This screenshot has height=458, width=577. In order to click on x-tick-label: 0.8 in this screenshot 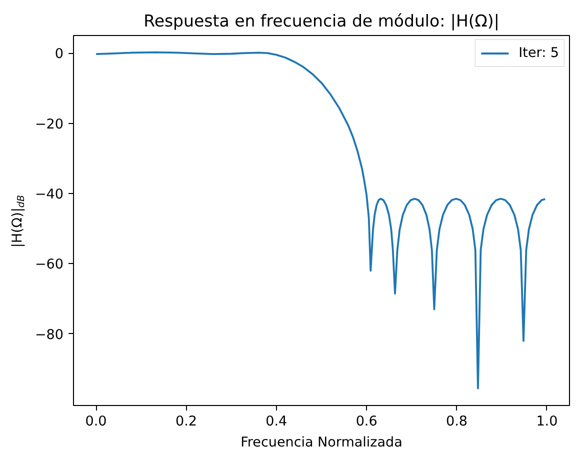, I will do `click(457, 422)`.